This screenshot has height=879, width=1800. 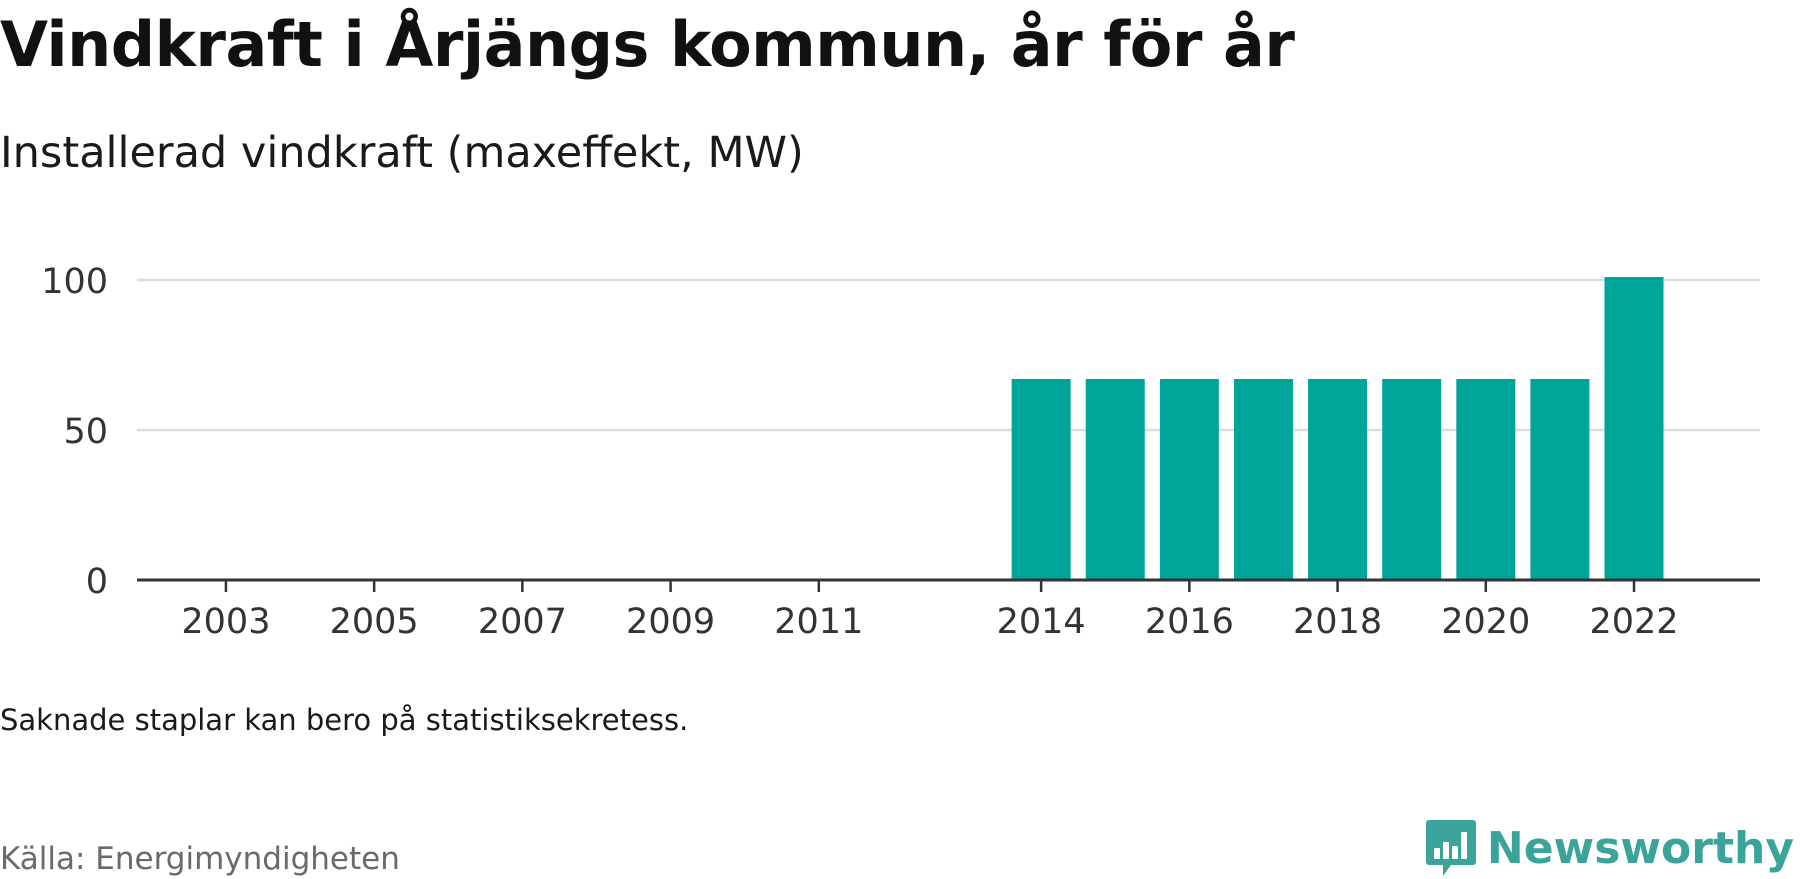 What do you see at coordinates (522, 622) in the screenshot?
I see `x-tick-label: 2007` at bounding box center [522, 622].